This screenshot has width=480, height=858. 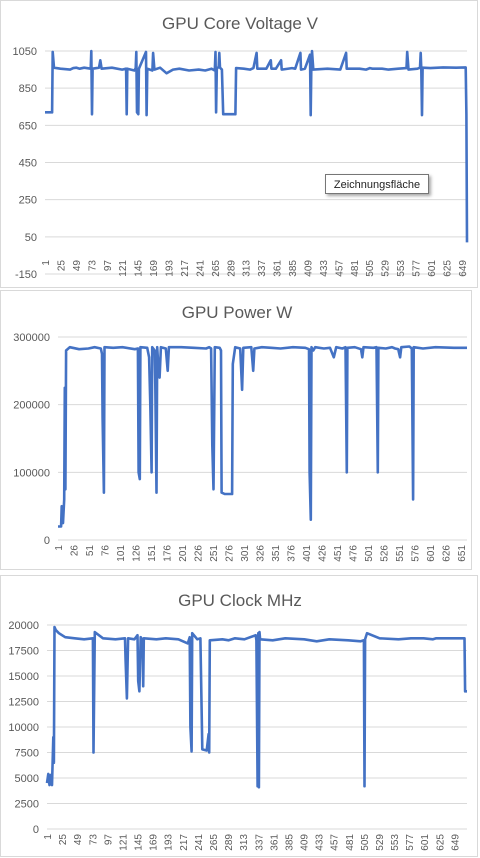 I want to click on x-tick-label: 651, so click(x=462, y=553).